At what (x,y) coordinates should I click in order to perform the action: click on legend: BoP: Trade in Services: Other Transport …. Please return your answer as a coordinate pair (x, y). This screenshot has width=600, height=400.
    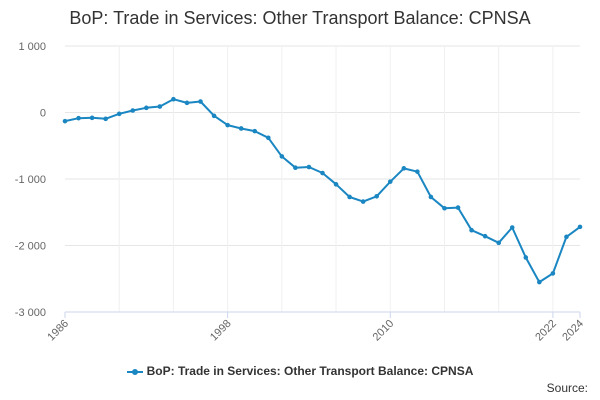
    Looking at the image, I should click on (300, 371).